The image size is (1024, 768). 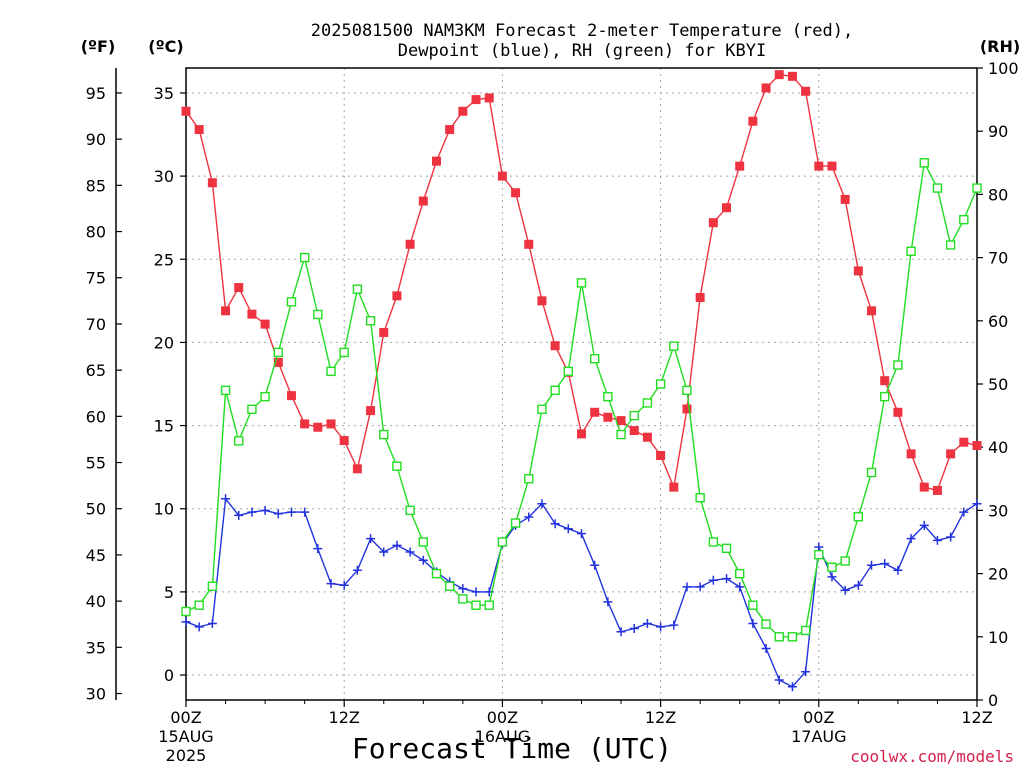 I want to click on x-tick-label: 12Z, so click(x=976, y=717).